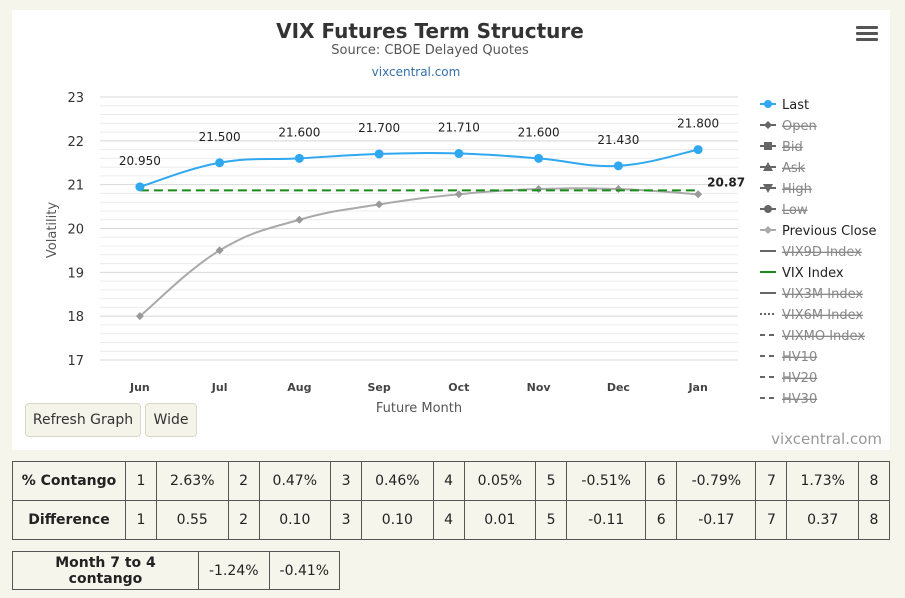 The height and width of the screenshot is (598, 905). I want to click on legend-label: Bid, so click(792, 147).